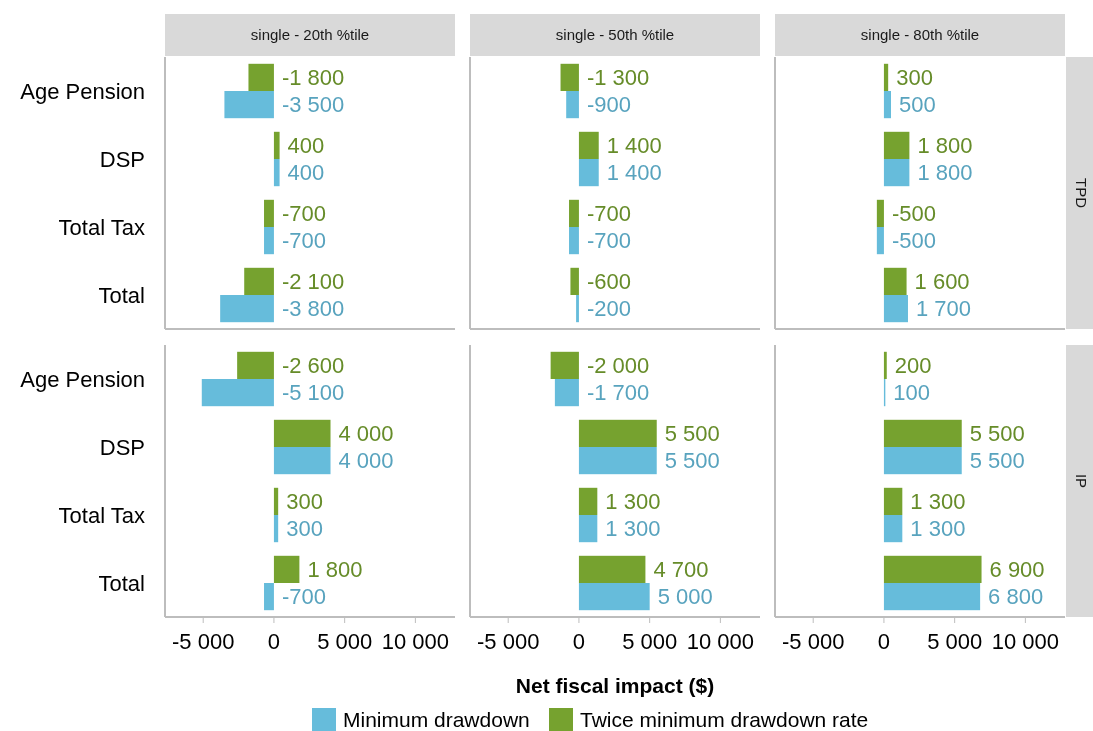 Image resolution: width=1093 pixels, height=731 pixels. What do you see at coordinates (618, 78) in the screenshot?
I see `data-label: -1 300` at bounding box center [618, 78].